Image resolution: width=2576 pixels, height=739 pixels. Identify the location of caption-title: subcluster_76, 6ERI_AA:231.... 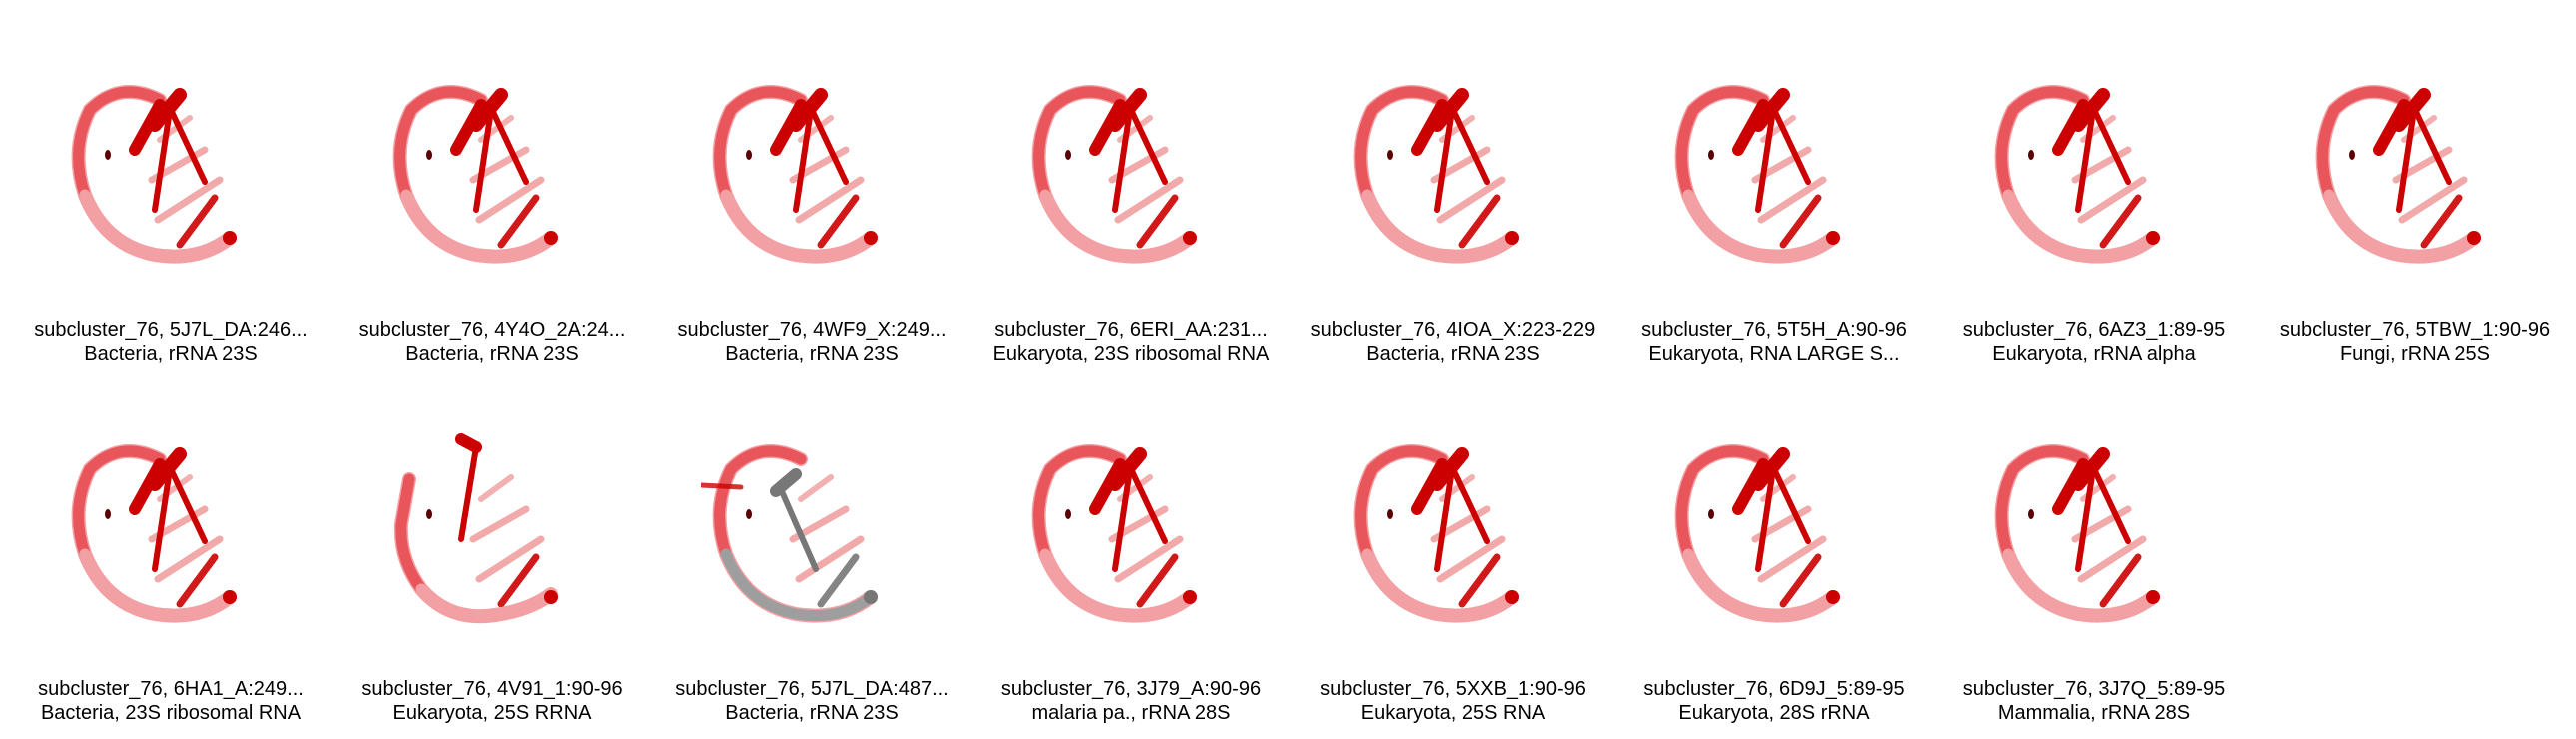
(1131, 330).